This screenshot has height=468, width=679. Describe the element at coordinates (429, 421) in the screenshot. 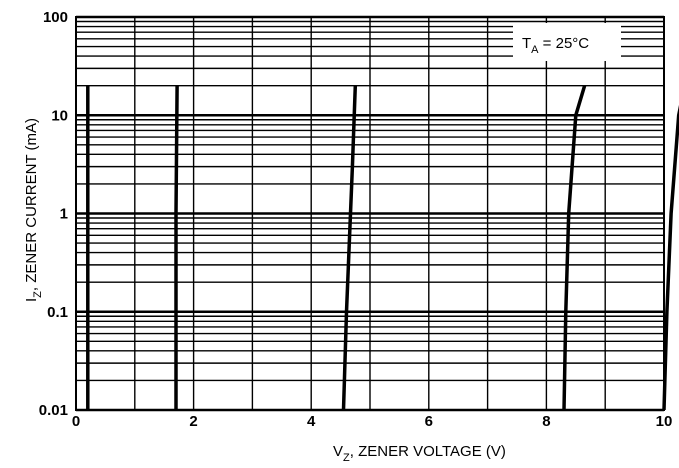

I see `x-tick-label: 6` at that location.